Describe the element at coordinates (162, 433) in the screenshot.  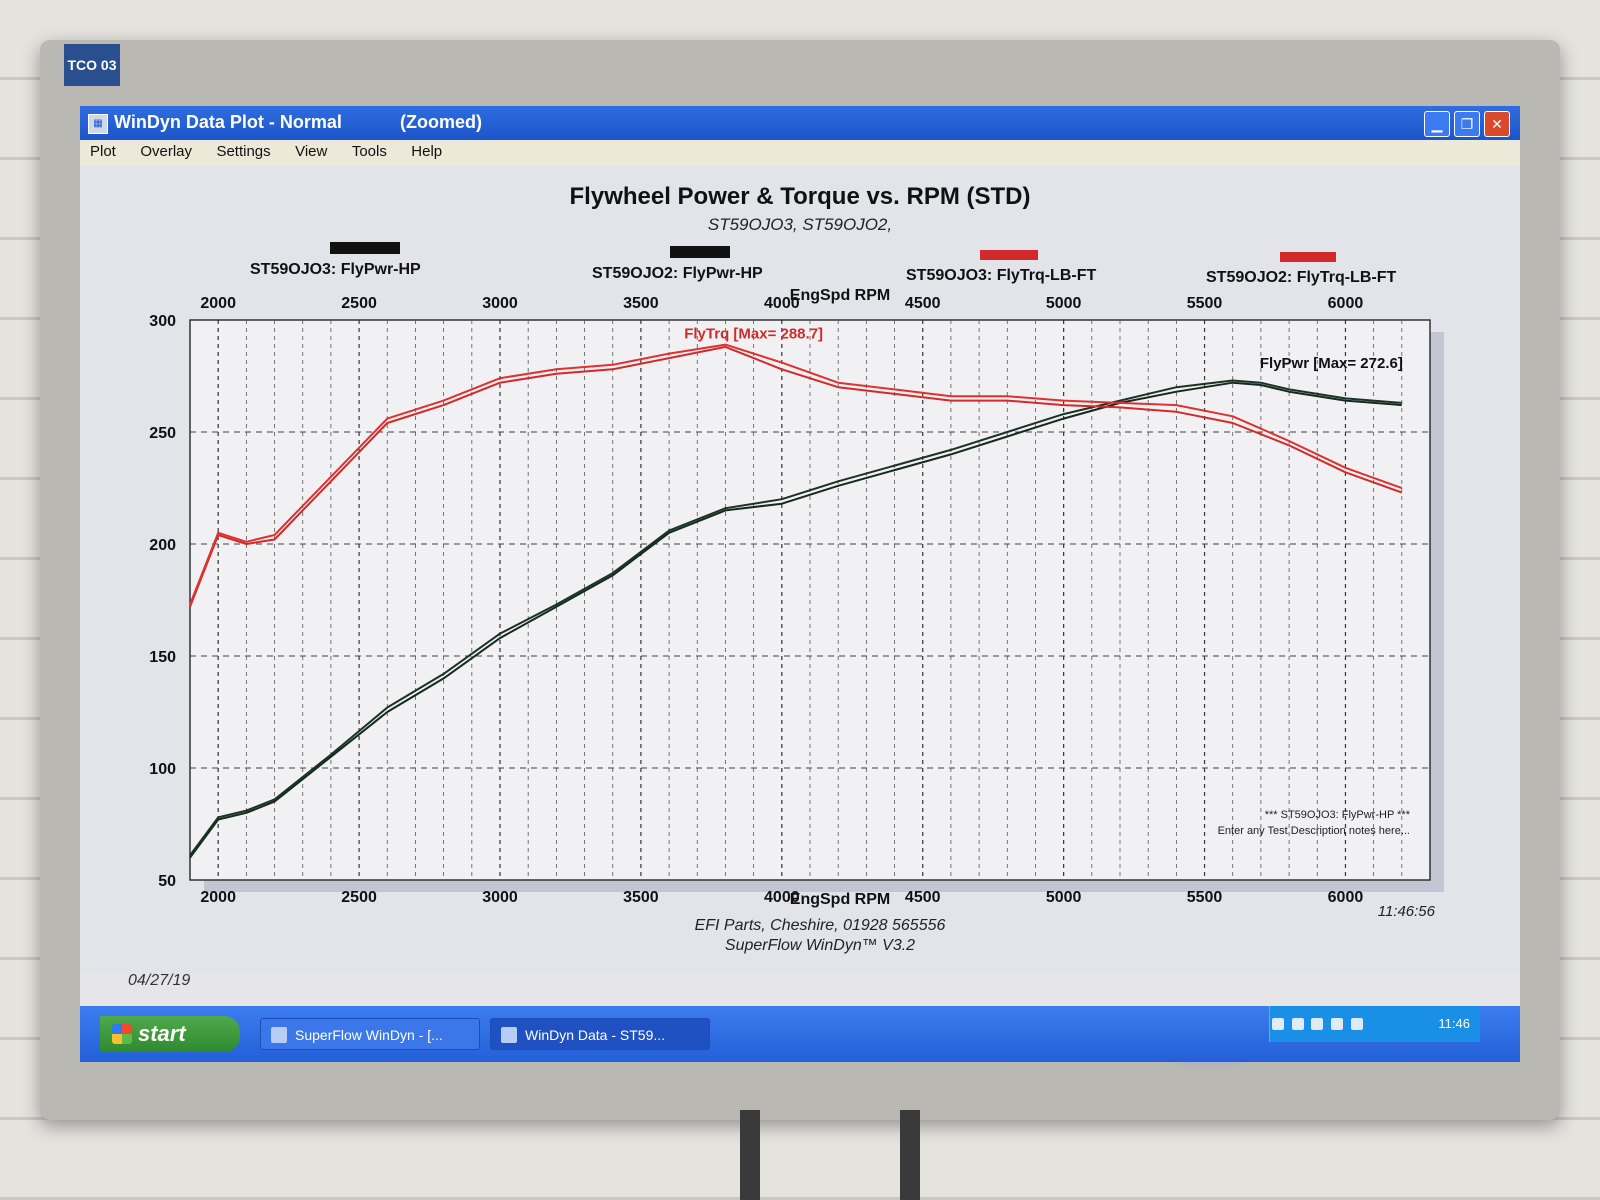
I see `y-tick-label: 250` at that location.